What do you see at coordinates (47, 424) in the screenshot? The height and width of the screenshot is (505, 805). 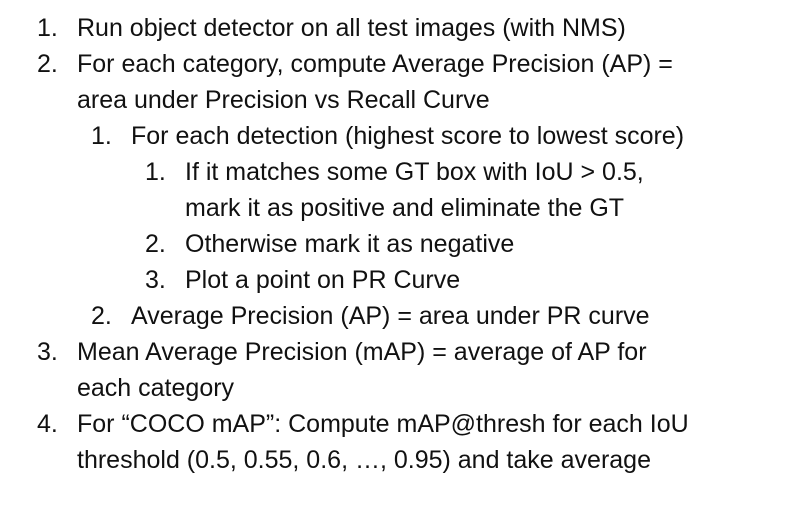 I see `list-number: 4.` at bounding box center [47, 424].